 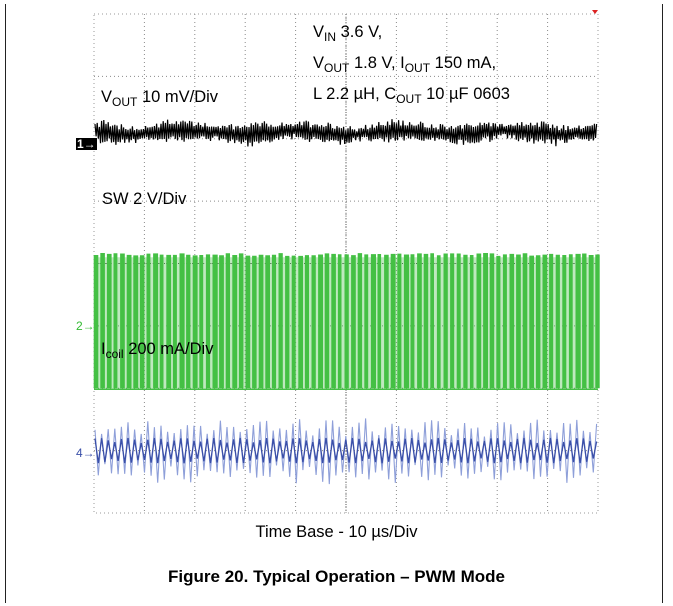 What do you see at coordinates (336, 532) in the screenshot?
I see `time-base-label: Time Base - 10 µs/Div` at bounding box center [336, 532].